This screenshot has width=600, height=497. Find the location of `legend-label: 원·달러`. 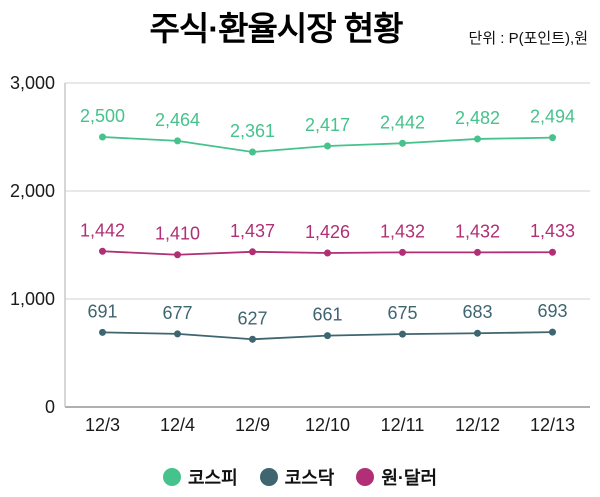

legend-label: 원·달러 is located at coordinates (409, 478).